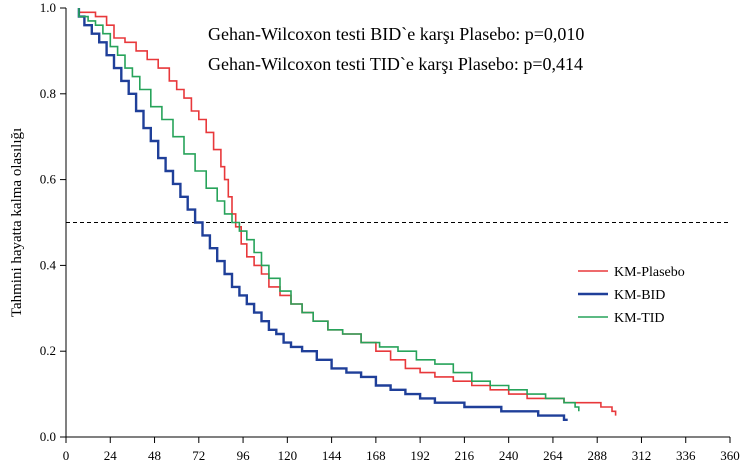 The image size is (743, 468). What do you see at coordinates (649, 272) in the screenshot?
I see `legend-label: KM-Plasebo` at bounding box center [649, 272].